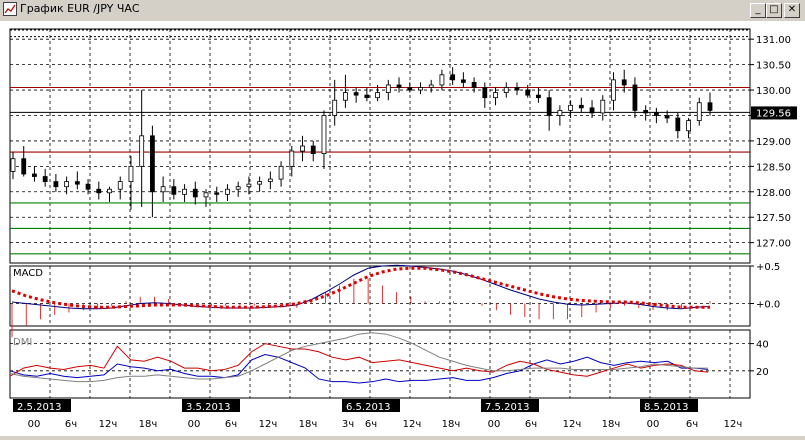 This screenshot has height=440, width=805. Describe the element at coordinates (10, 9) in the screenshot. I see `chart-window-icon` at that location.